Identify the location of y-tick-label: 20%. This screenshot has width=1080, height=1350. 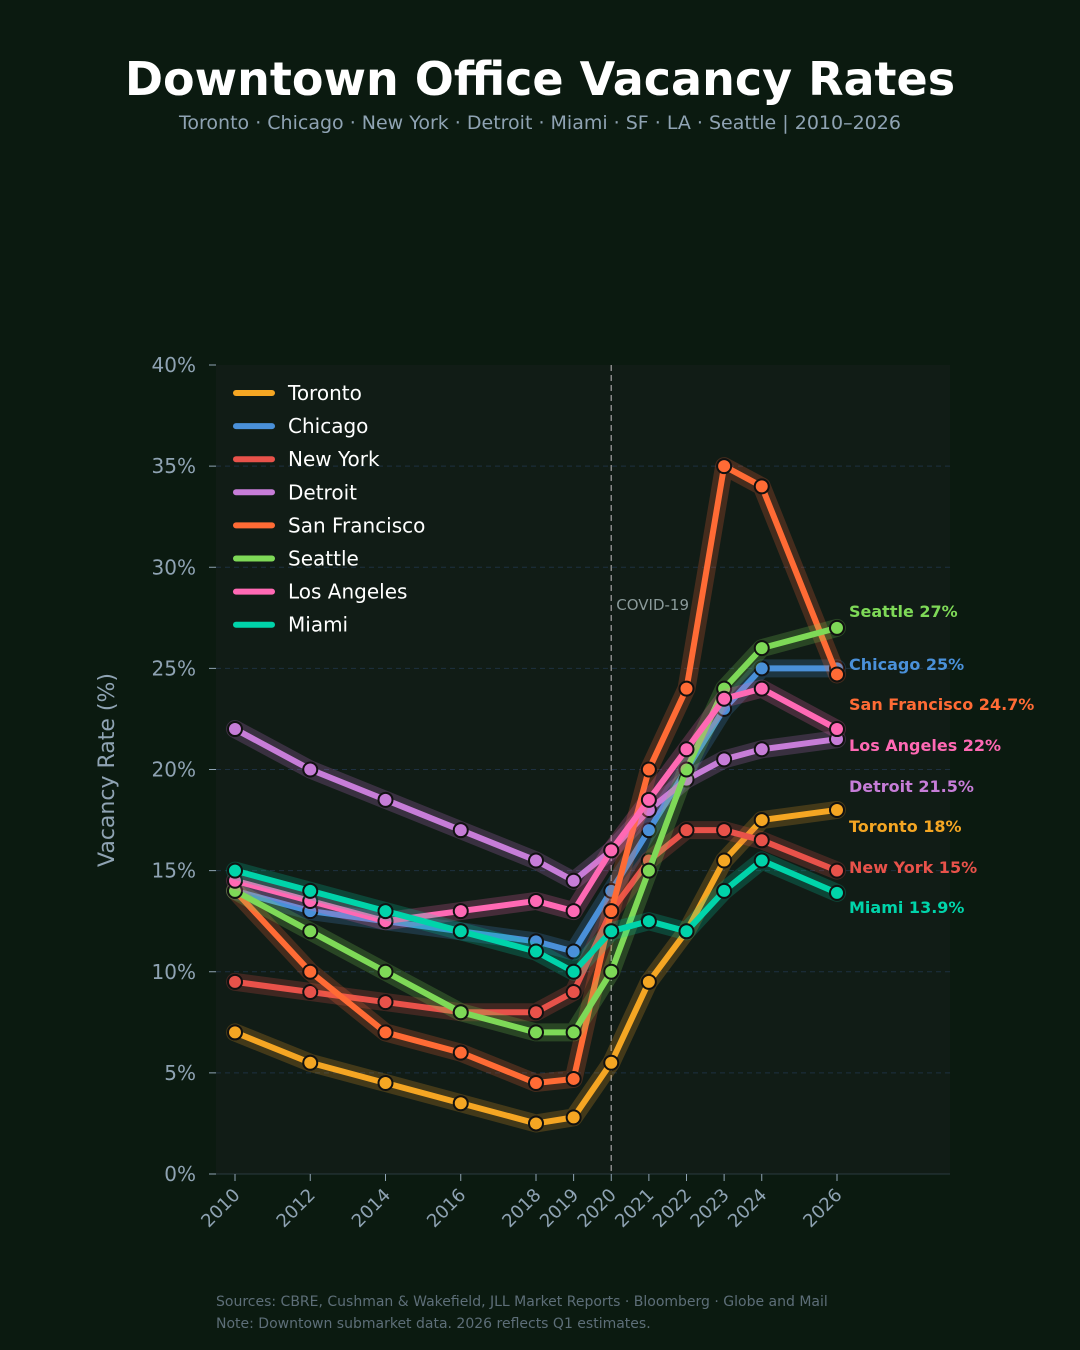
(174, 770).